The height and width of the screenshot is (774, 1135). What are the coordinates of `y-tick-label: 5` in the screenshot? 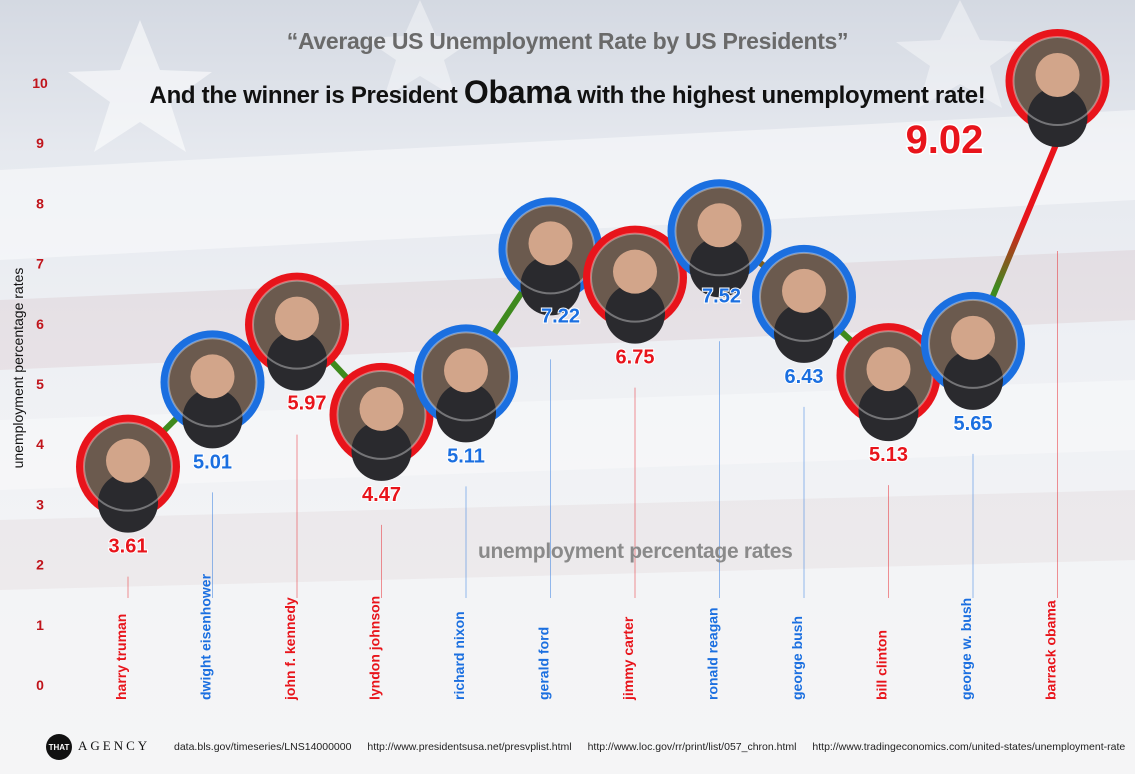 It's located at (40, 384).